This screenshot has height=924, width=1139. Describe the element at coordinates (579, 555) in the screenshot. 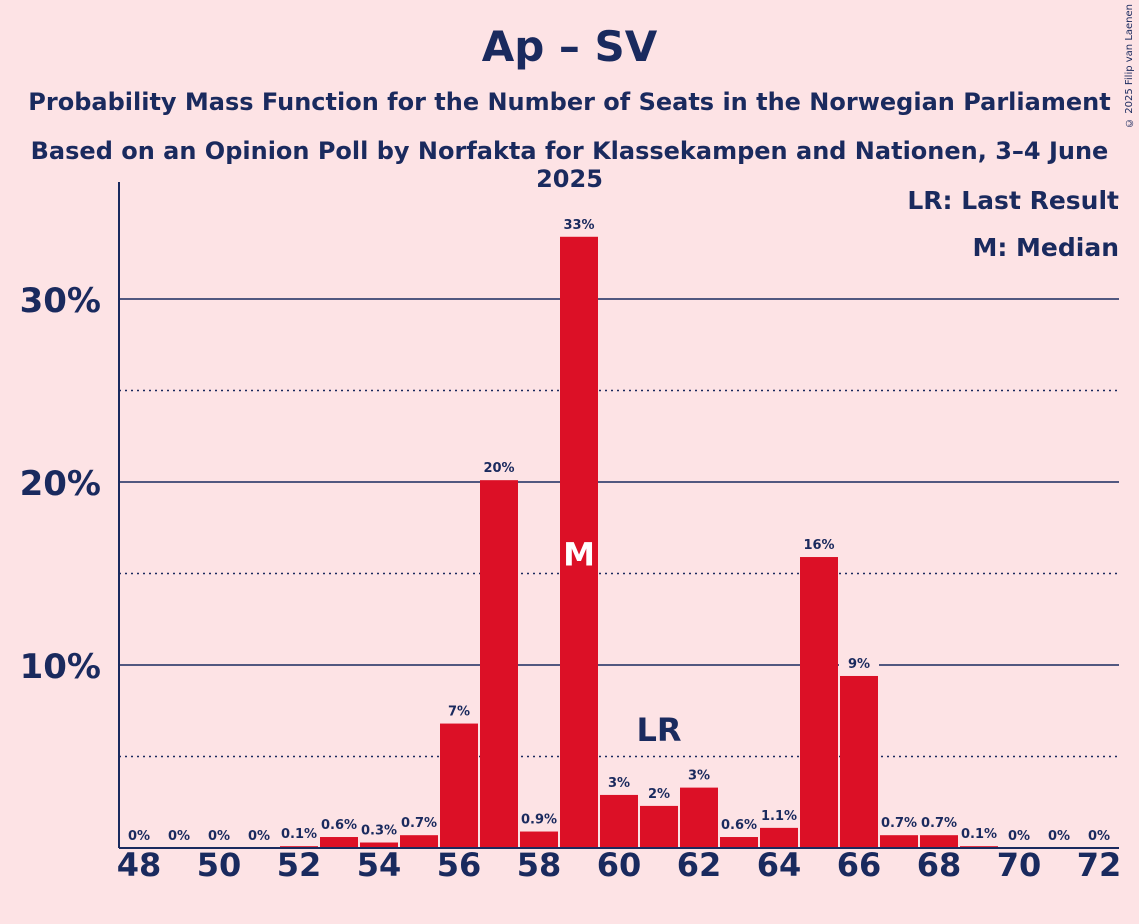

I see `median-marker: M` at that location.